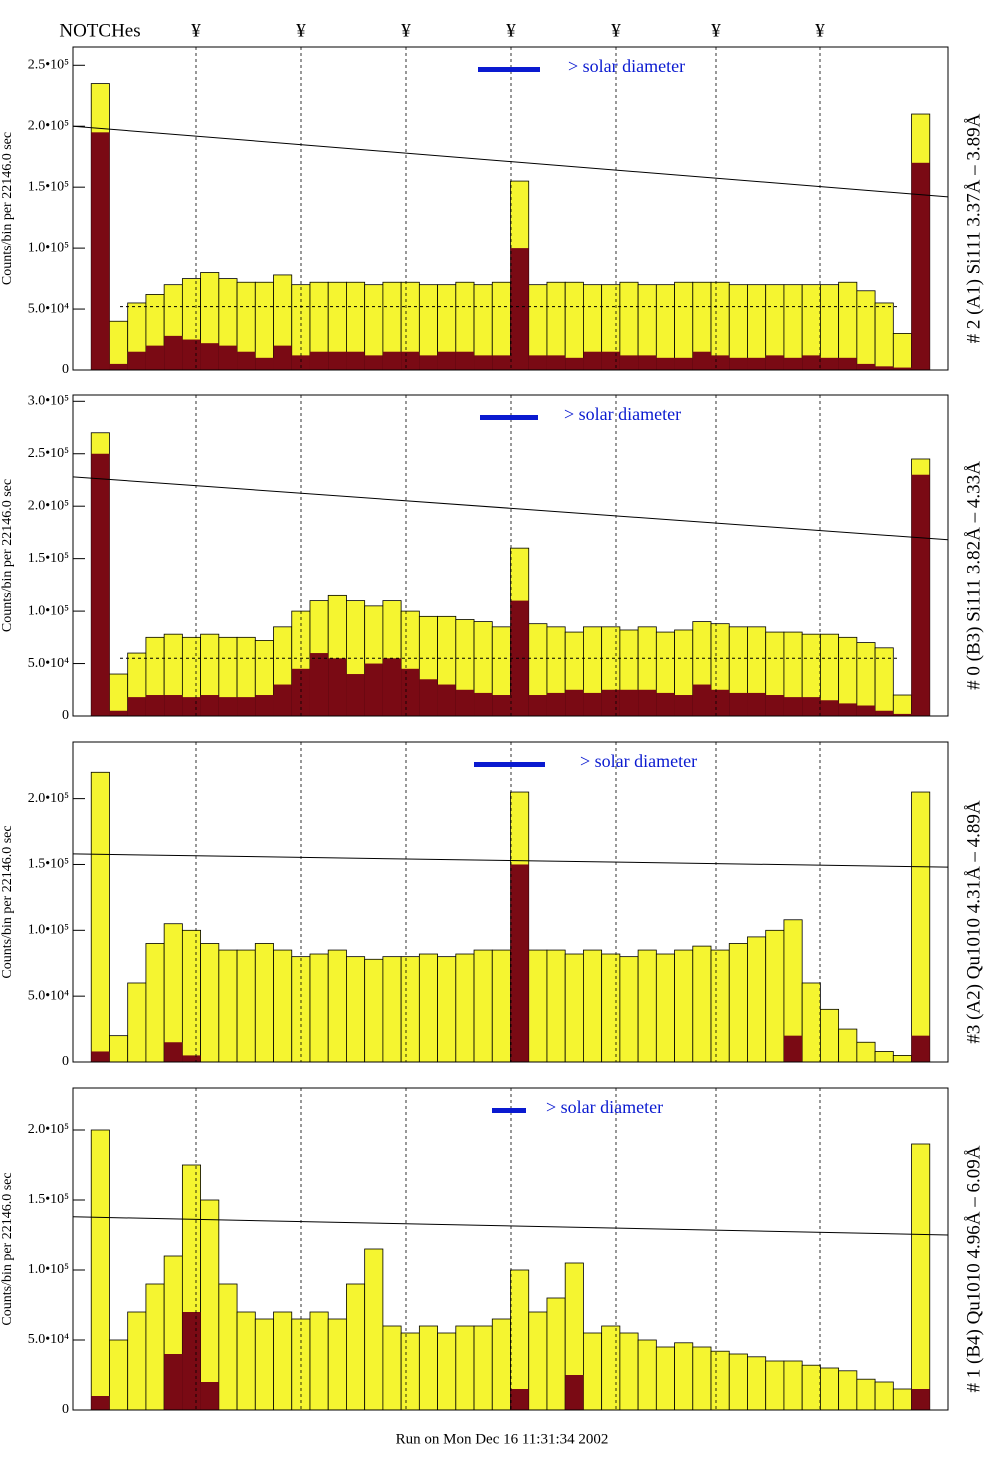  What do you see at coordinates (973, 1268) in the screenshot?
I see `panel-title: # 1 (B4) Qu1010 4.96Å – 6.09Å` at bounding box center [973, 1268].